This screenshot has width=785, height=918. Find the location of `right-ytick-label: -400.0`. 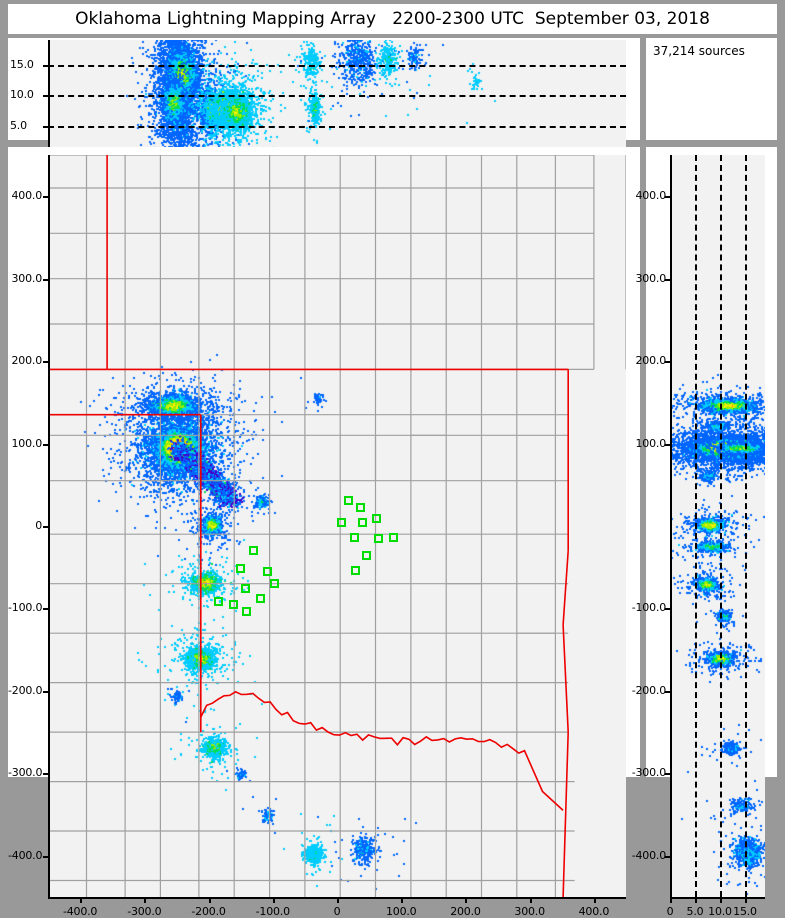

right-ytick-label: -400.0 is located at coordinates (648, 855).